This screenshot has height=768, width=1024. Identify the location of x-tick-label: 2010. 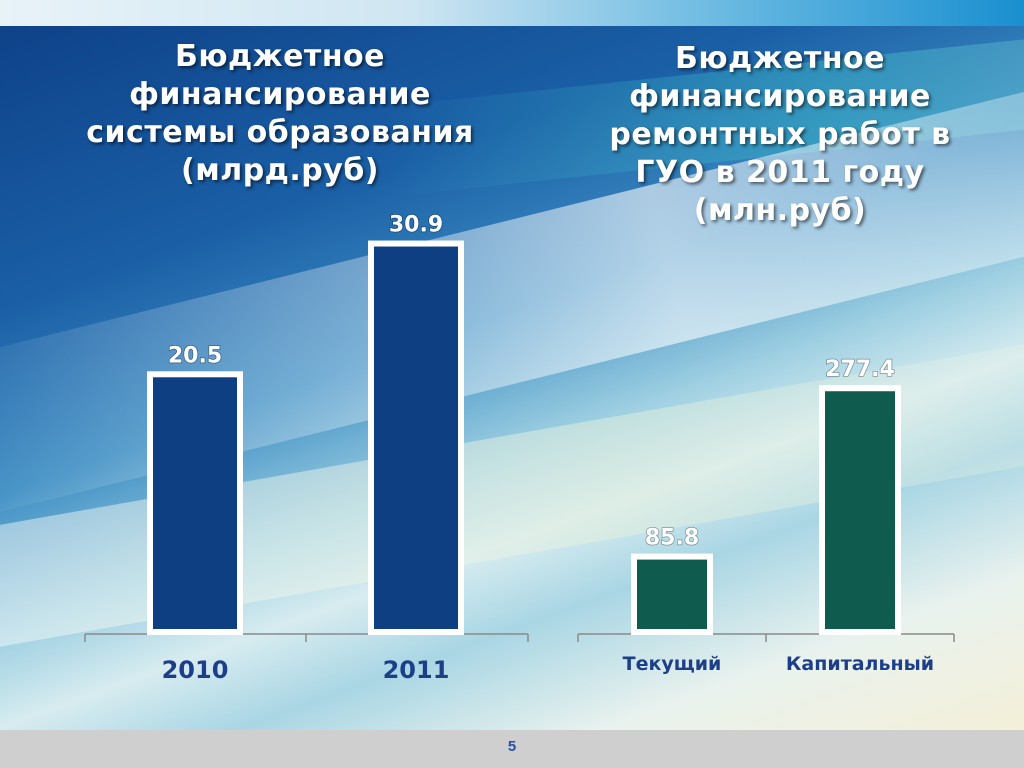
(195, 670).